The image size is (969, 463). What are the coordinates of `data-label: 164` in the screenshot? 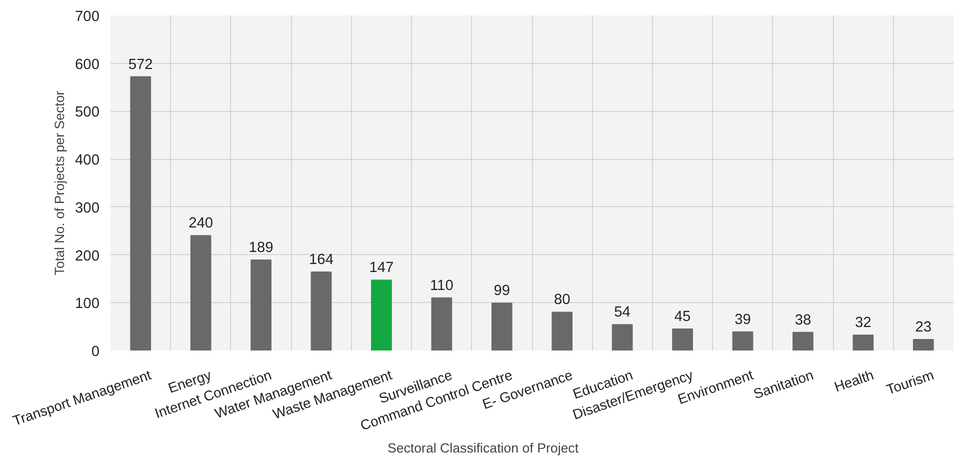 It's located at (321, 260).